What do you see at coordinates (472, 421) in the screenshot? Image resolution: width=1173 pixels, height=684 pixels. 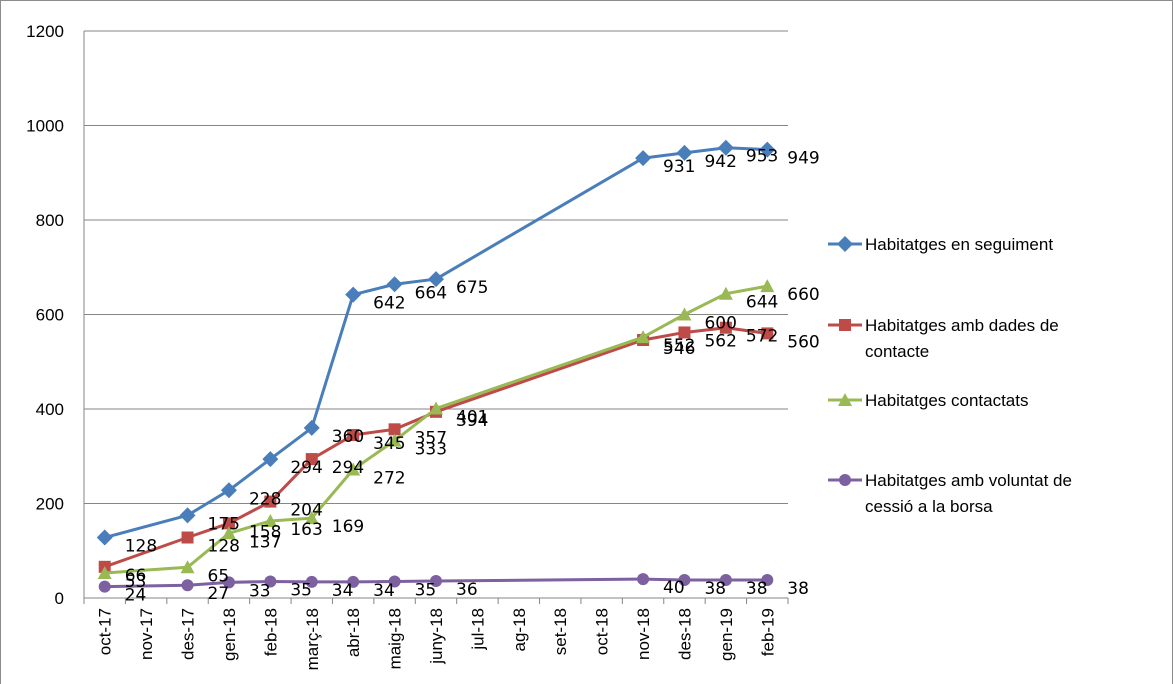 I see `data-label: 394` at bounding box center [472, 421].